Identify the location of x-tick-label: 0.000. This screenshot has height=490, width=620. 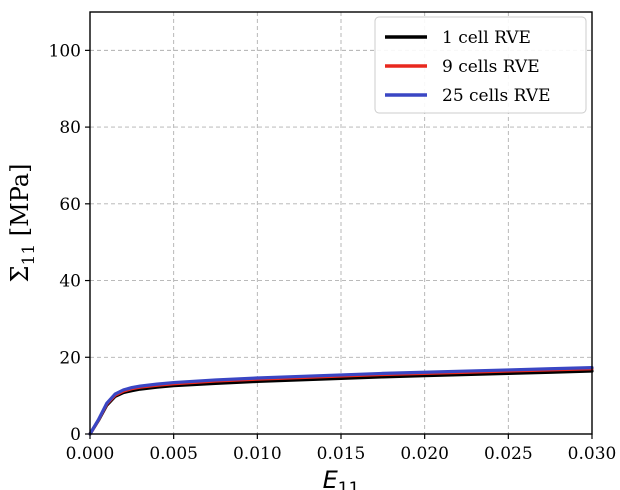
(90, 454).